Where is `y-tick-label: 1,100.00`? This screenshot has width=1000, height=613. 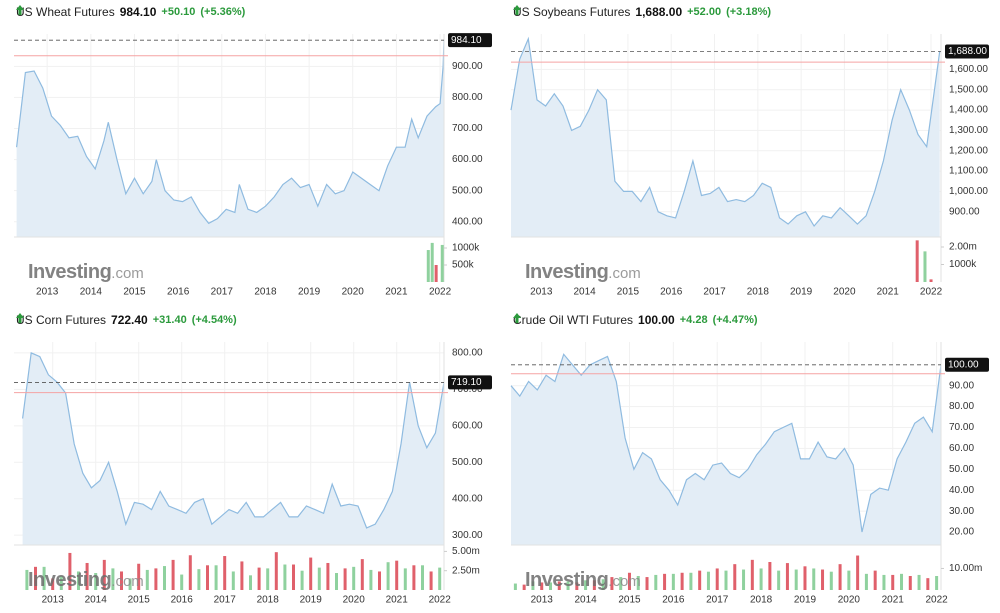
y-tick-label: 1,100.00 is located at coordinates (968, 171).